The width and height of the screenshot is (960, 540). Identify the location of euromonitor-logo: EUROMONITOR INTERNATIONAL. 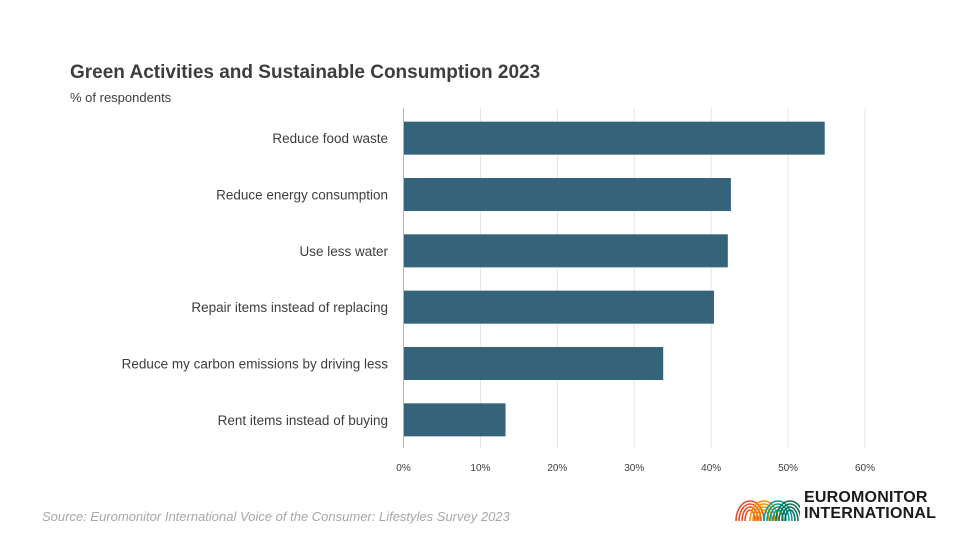
(839, 508).